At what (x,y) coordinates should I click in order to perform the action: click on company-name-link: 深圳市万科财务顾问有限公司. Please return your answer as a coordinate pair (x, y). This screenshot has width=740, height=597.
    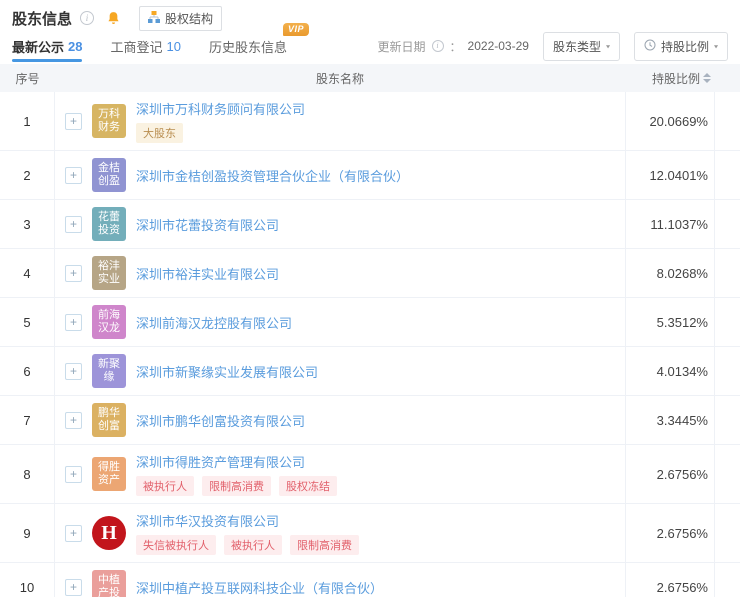
    Looking at the image, I should click on (221, 109).